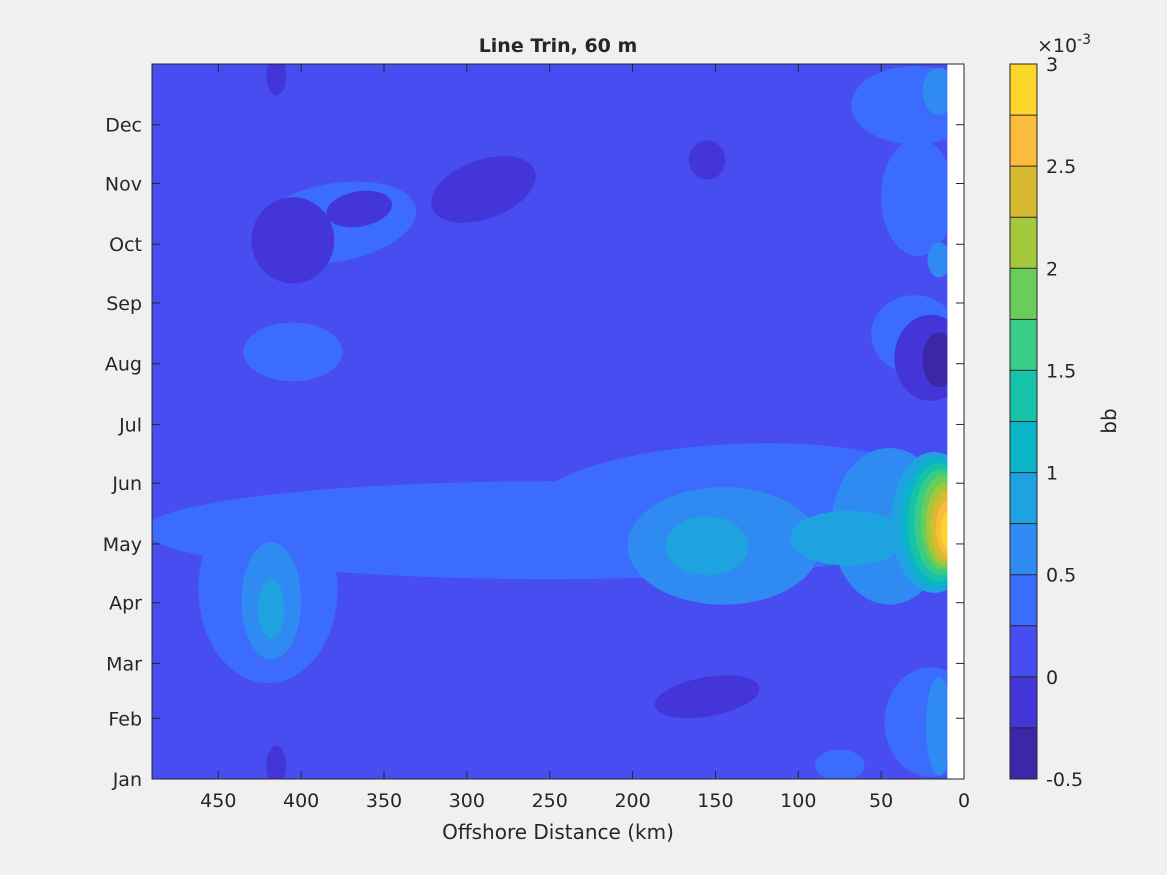 The width and height of the screenshot is (1167, 875). Describe the element at coordinates (1052, 474) in the screenshot. I see `colorbar-tick-label: 1` at that location.